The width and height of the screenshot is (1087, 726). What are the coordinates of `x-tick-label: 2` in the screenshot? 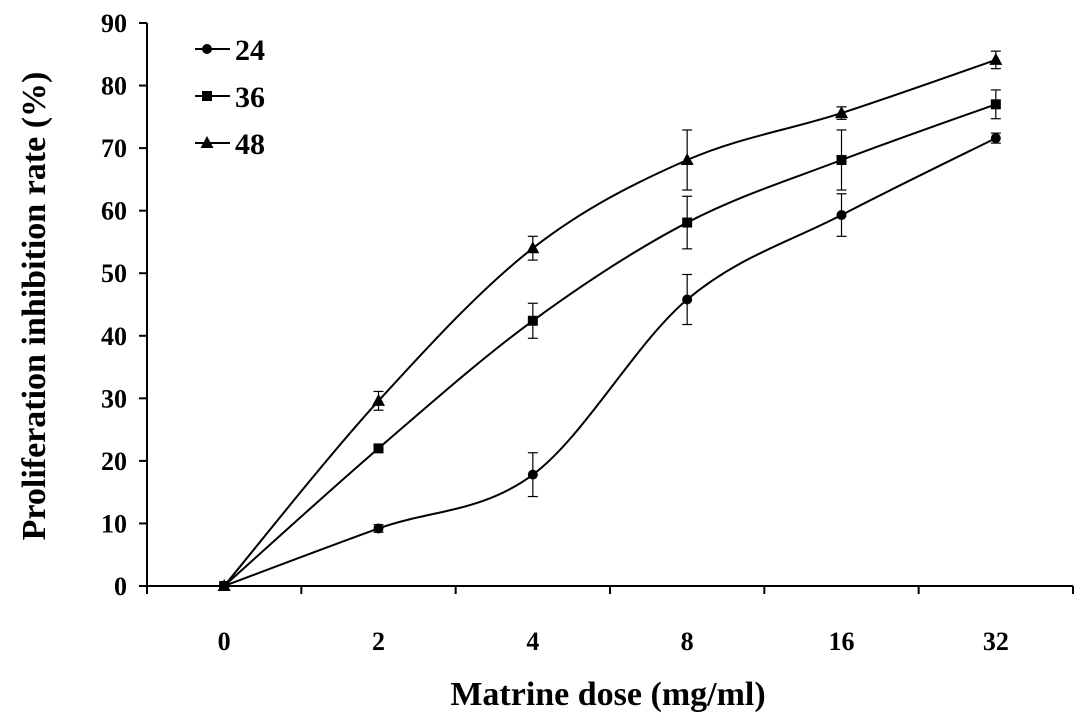 It's located at (378, 641).